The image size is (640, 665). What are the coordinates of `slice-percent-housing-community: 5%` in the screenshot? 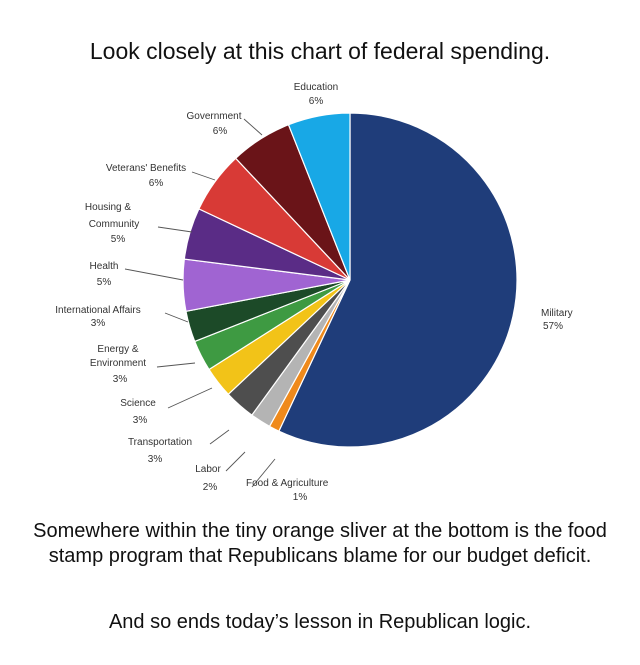 It's located at (118, 239).